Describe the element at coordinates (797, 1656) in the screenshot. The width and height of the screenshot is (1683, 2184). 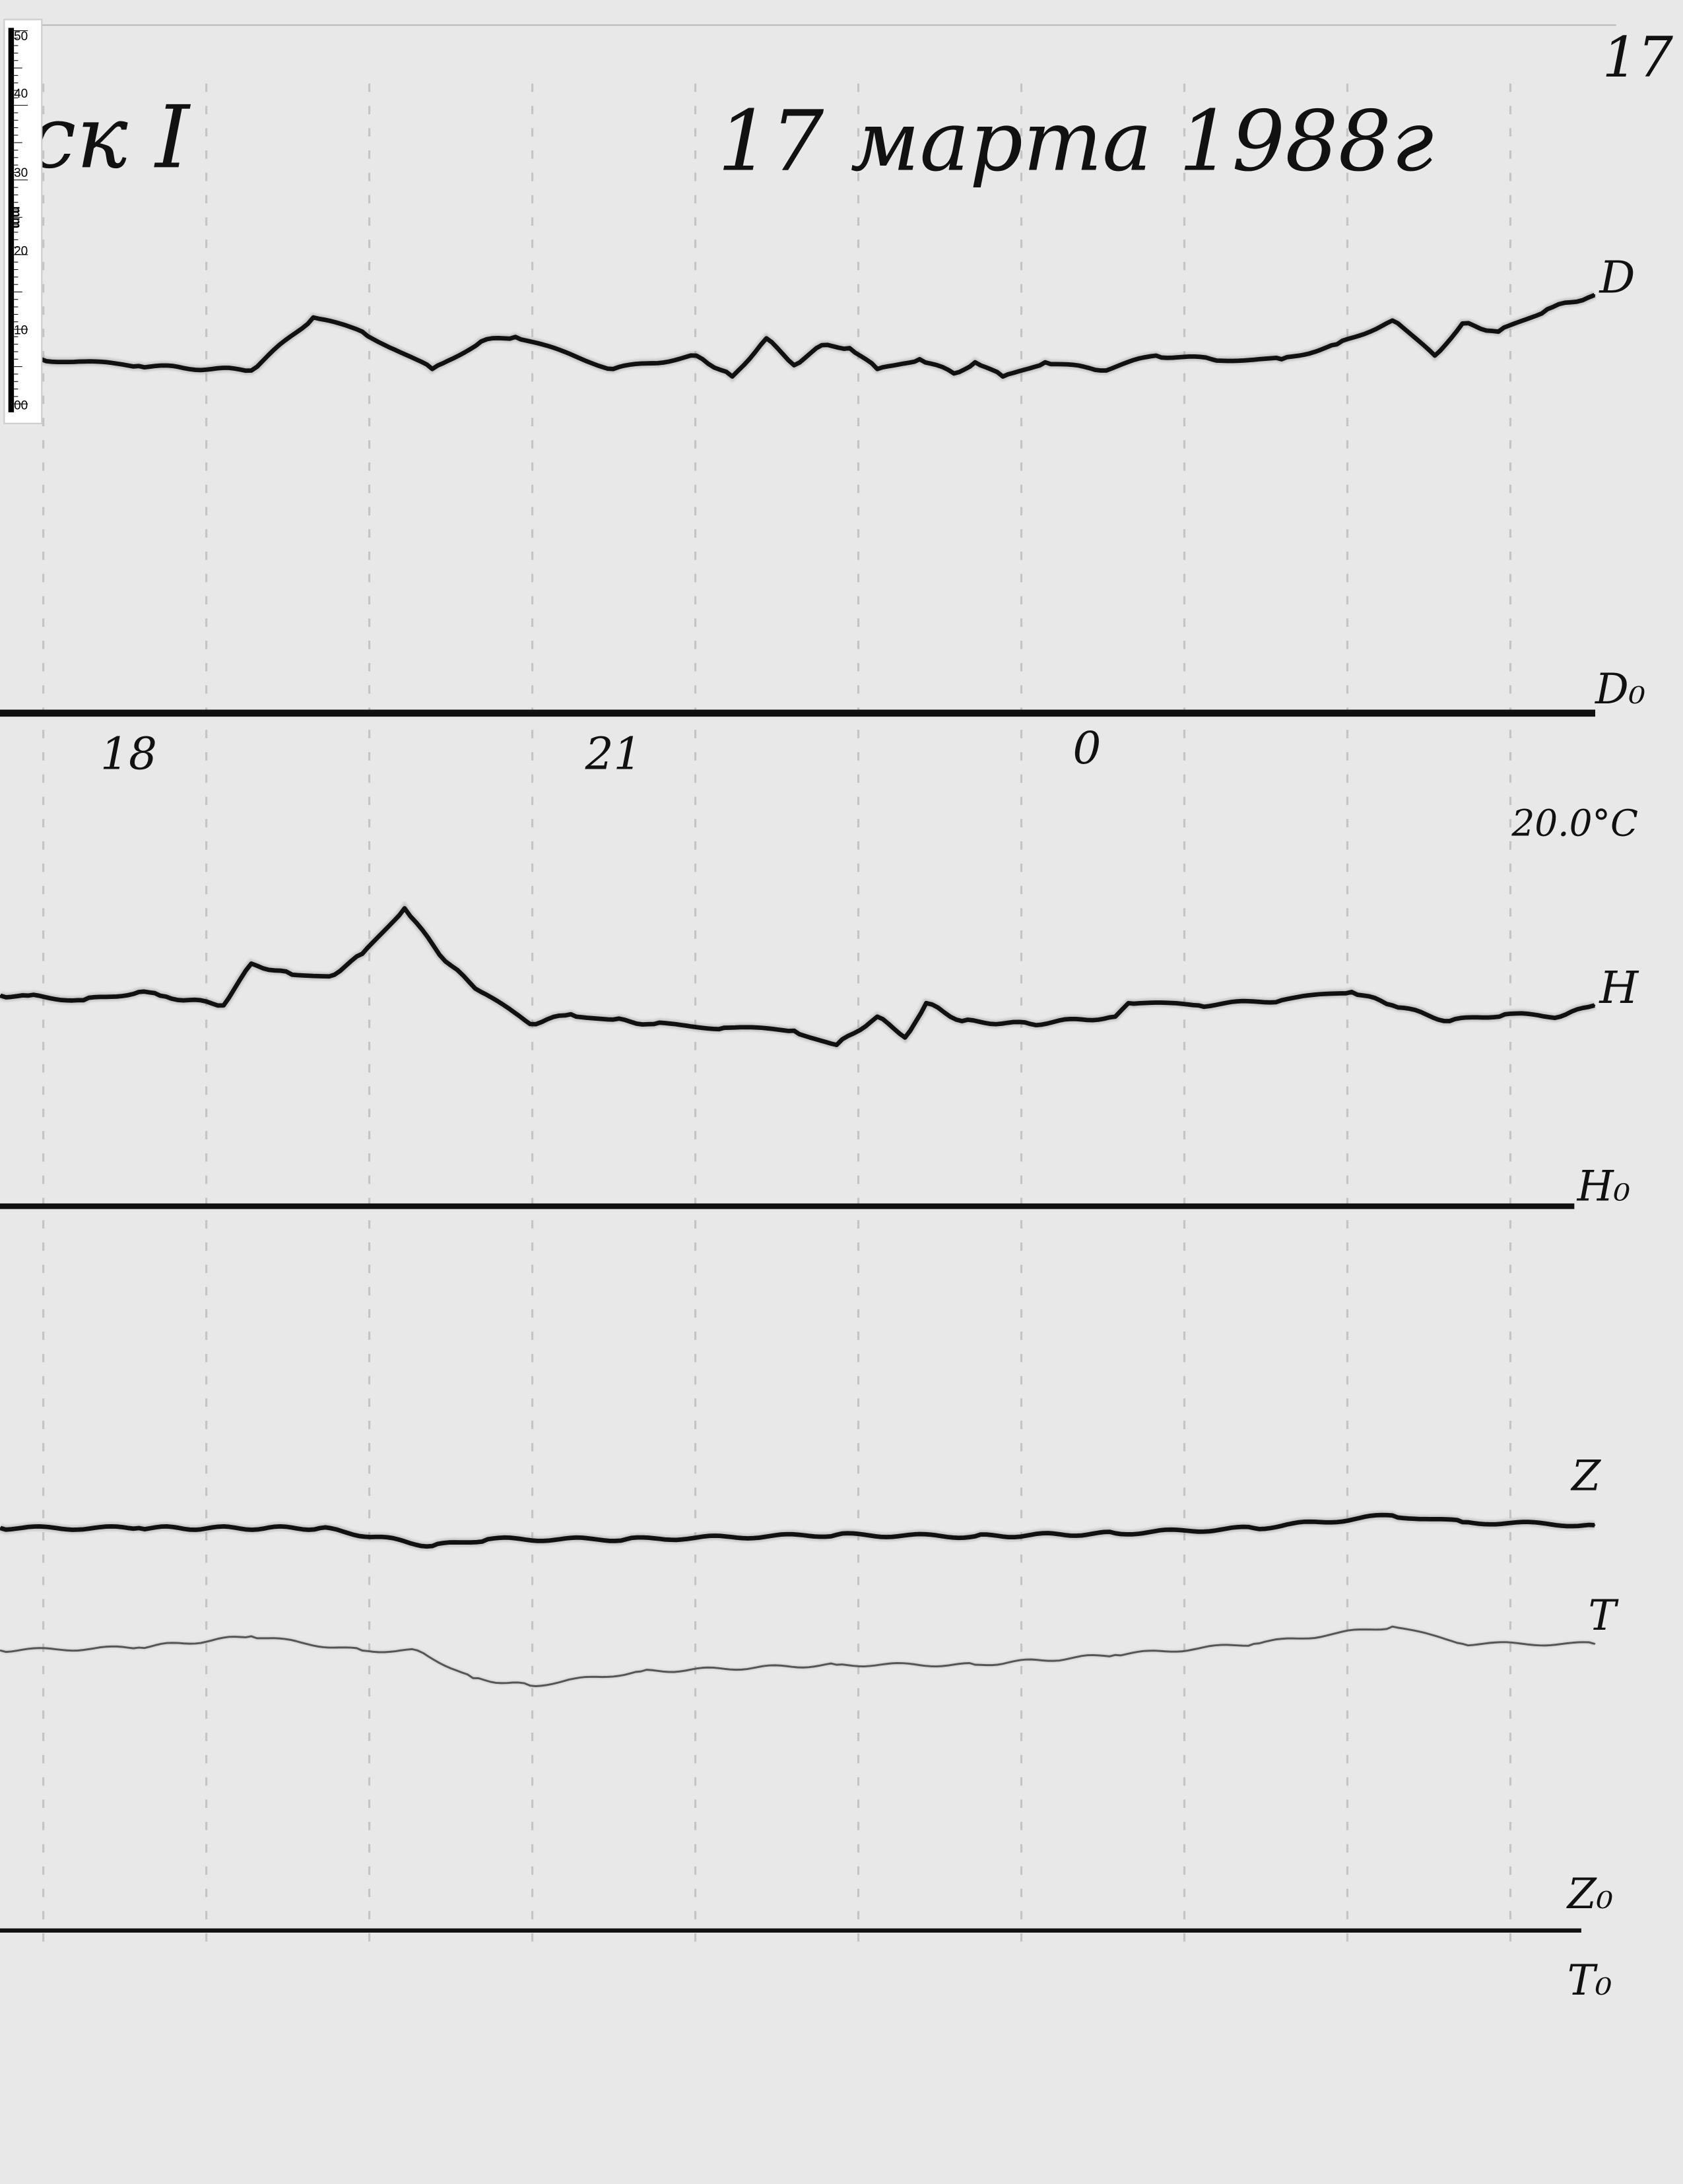
I see `trace-t` at that location.